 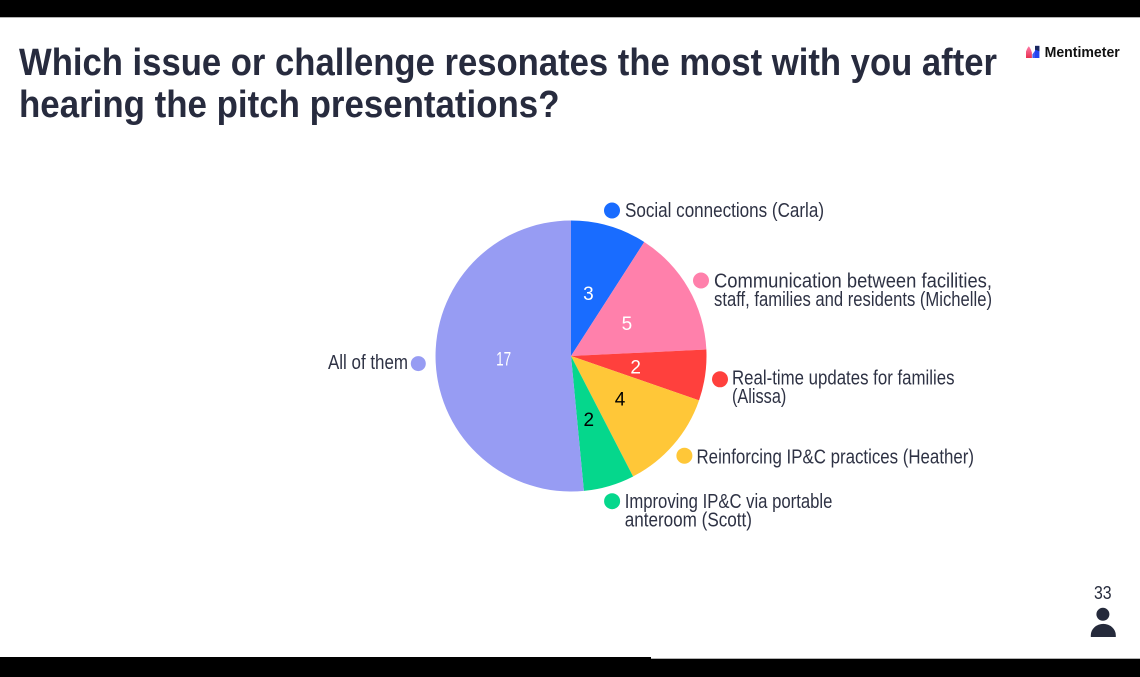 What do you see at coordinates (368, 363) in the screenshot?
I see `svg-text: All of them` at bounding box center [368, 363].